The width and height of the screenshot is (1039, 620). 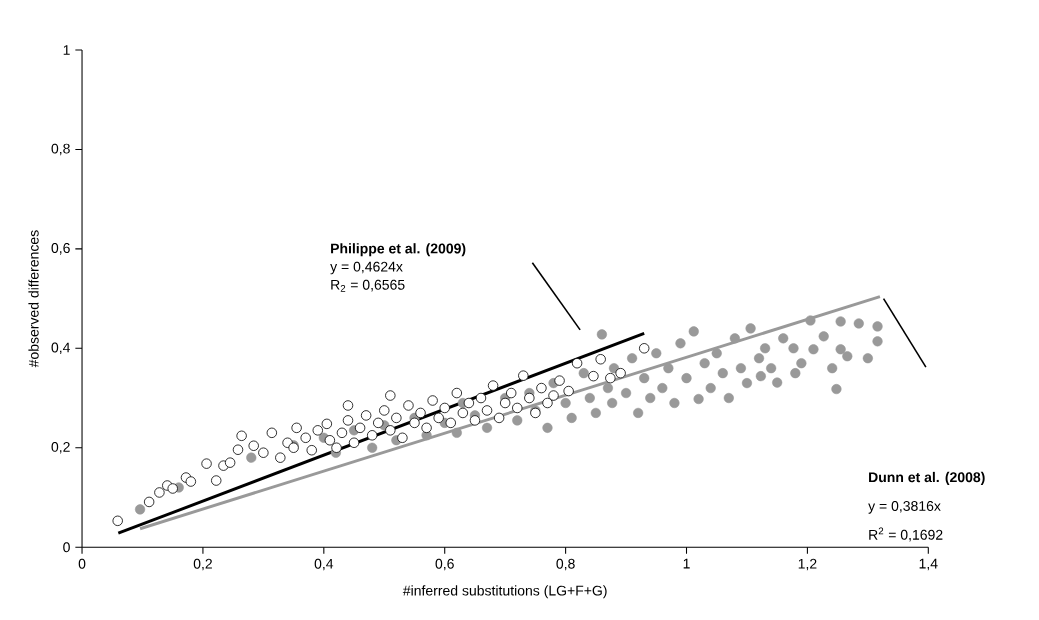 I want to click on annotation: Dunn et al. (2008), so click(x=927, y=478).